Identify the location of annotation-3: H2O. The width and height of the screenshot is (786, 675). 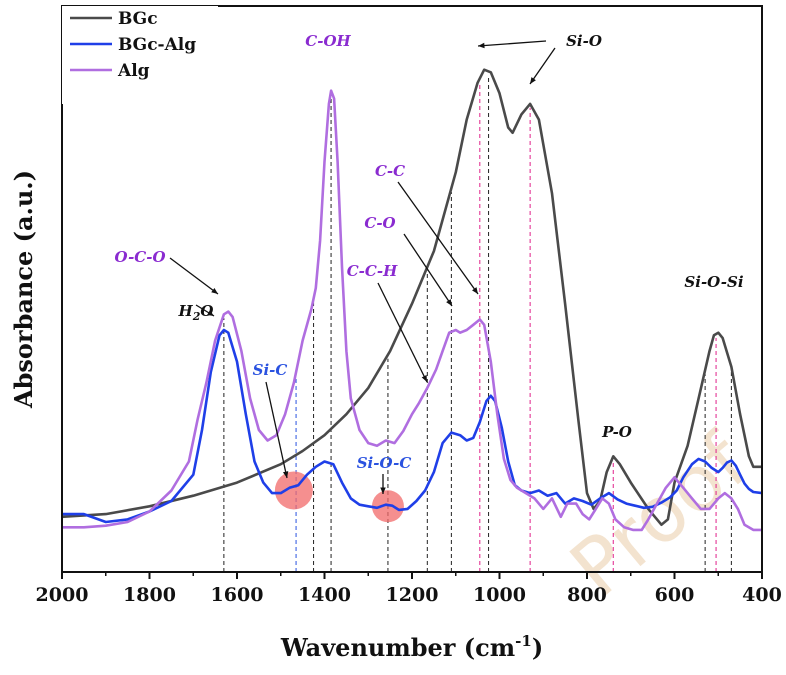
(196, 312).